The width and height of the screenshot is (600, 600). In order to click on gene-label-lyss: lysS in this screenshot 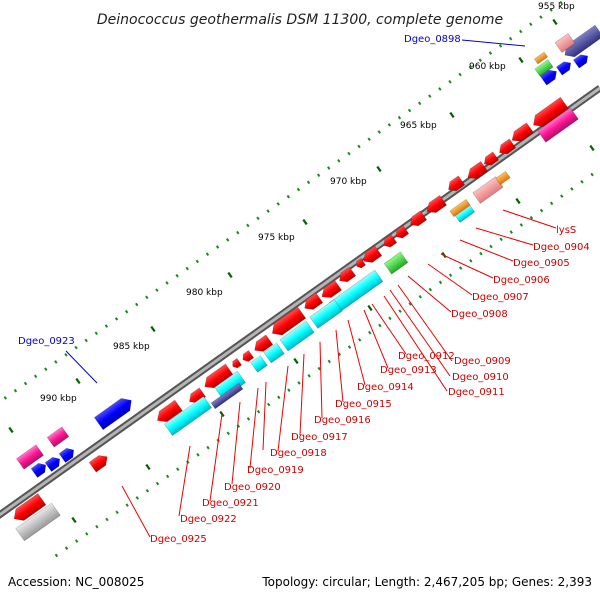, I will do `click(566, 230)`.